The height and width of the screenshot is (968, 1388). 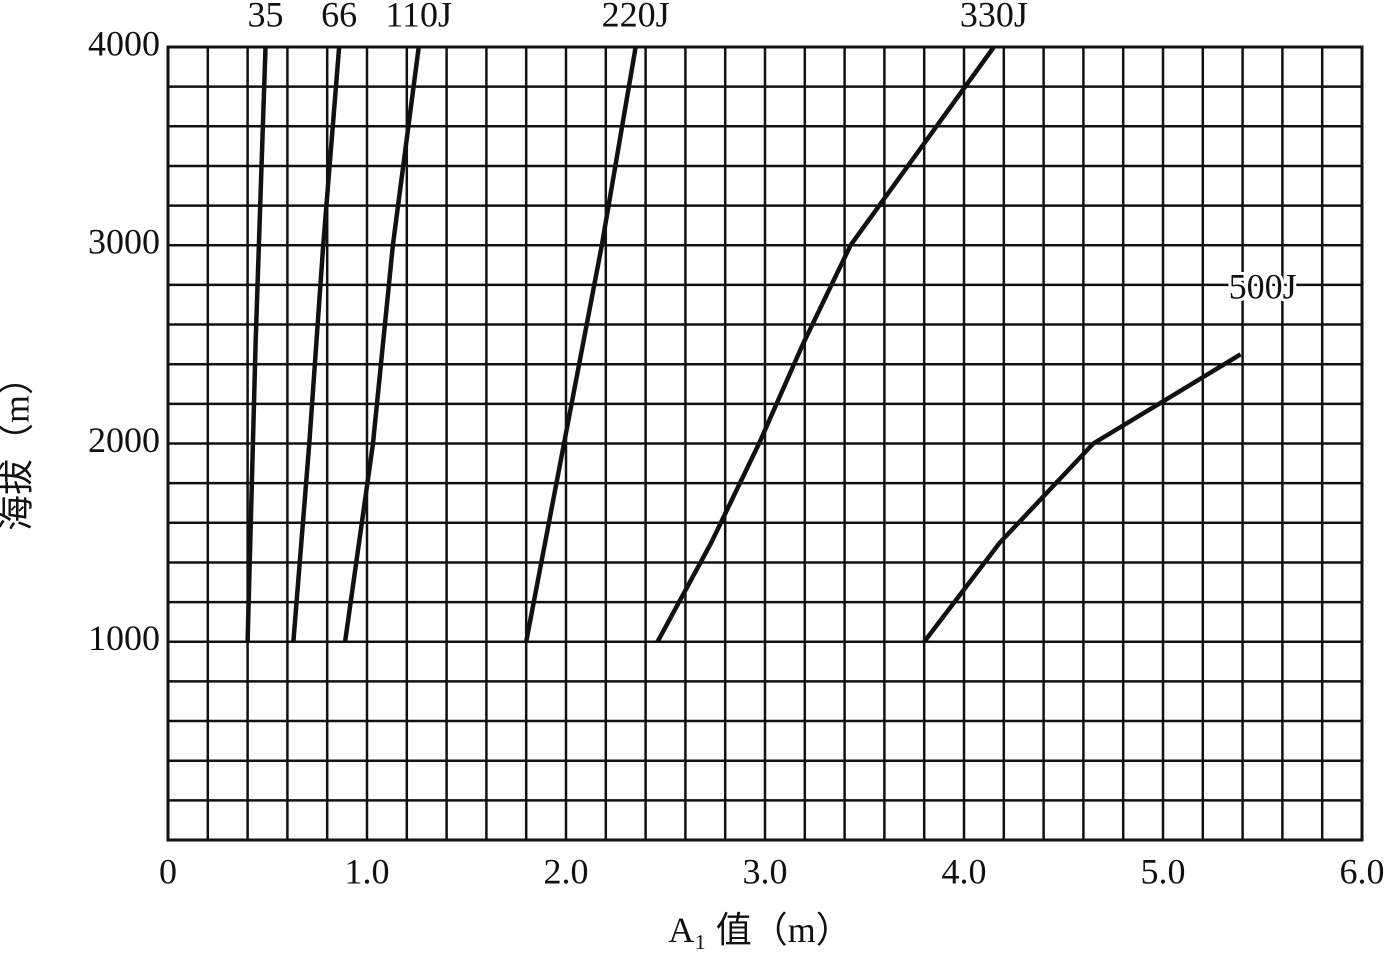 I want to click on x-tick-label: 5.0, so click(x=1163, y=871).